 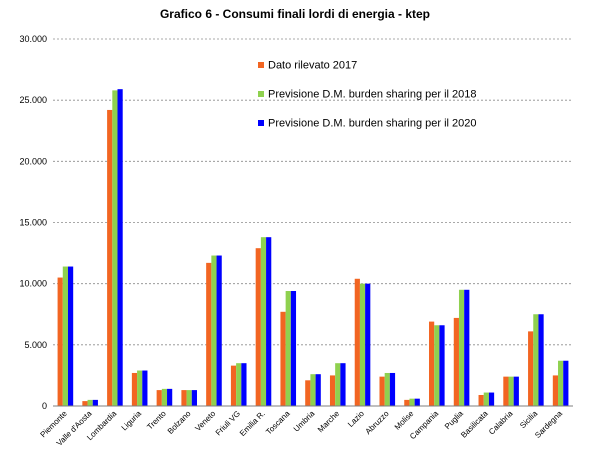 I want to click on x-tick-label: Basilicata, so click(x=474, y=424).